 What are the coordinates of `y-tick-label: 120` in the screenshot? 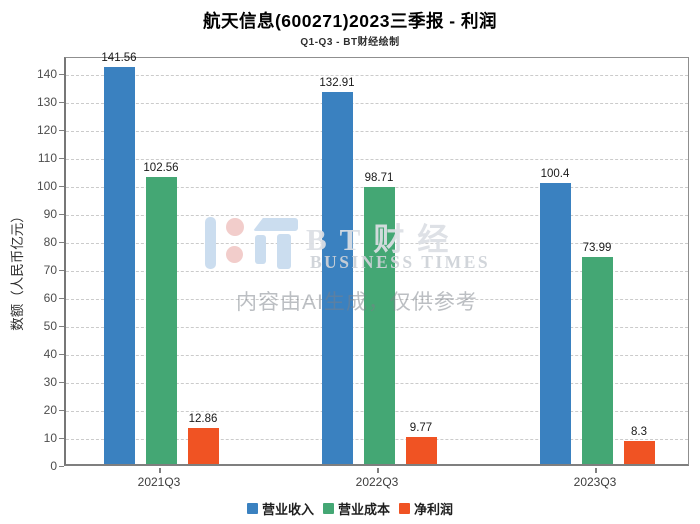 It's located at (46, 129).